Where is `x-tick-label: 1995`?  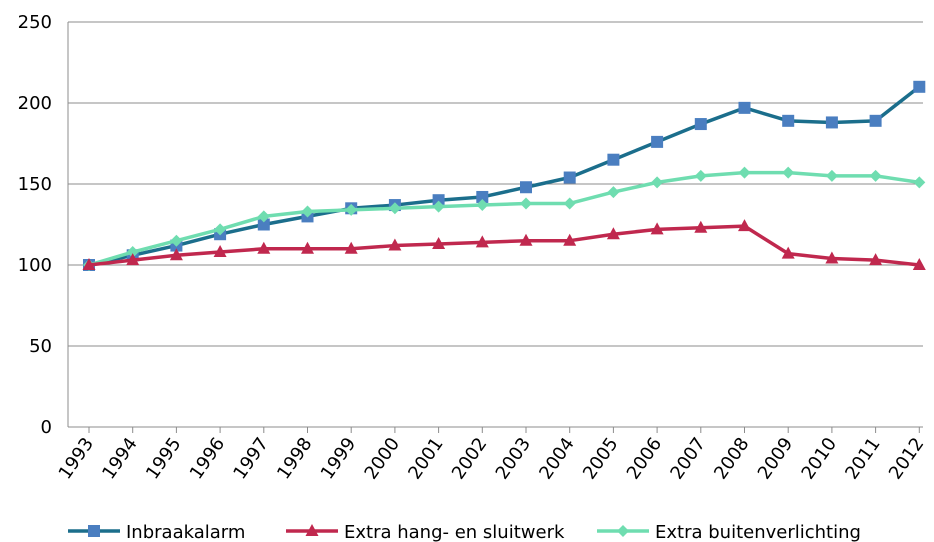
x-tick-label: 1995 is located at coordinates (163, 459).